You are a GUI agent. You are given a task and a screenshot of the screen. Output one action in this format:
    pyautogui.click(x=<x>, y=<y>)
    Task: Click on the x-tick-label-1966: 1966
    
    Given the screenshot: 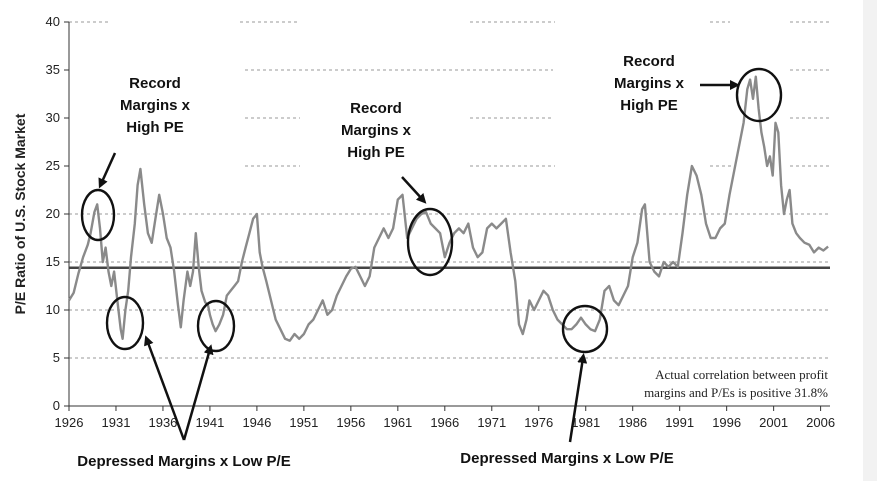 What is the action you would take?
    pyautogui.click(x=444, y=422)
    